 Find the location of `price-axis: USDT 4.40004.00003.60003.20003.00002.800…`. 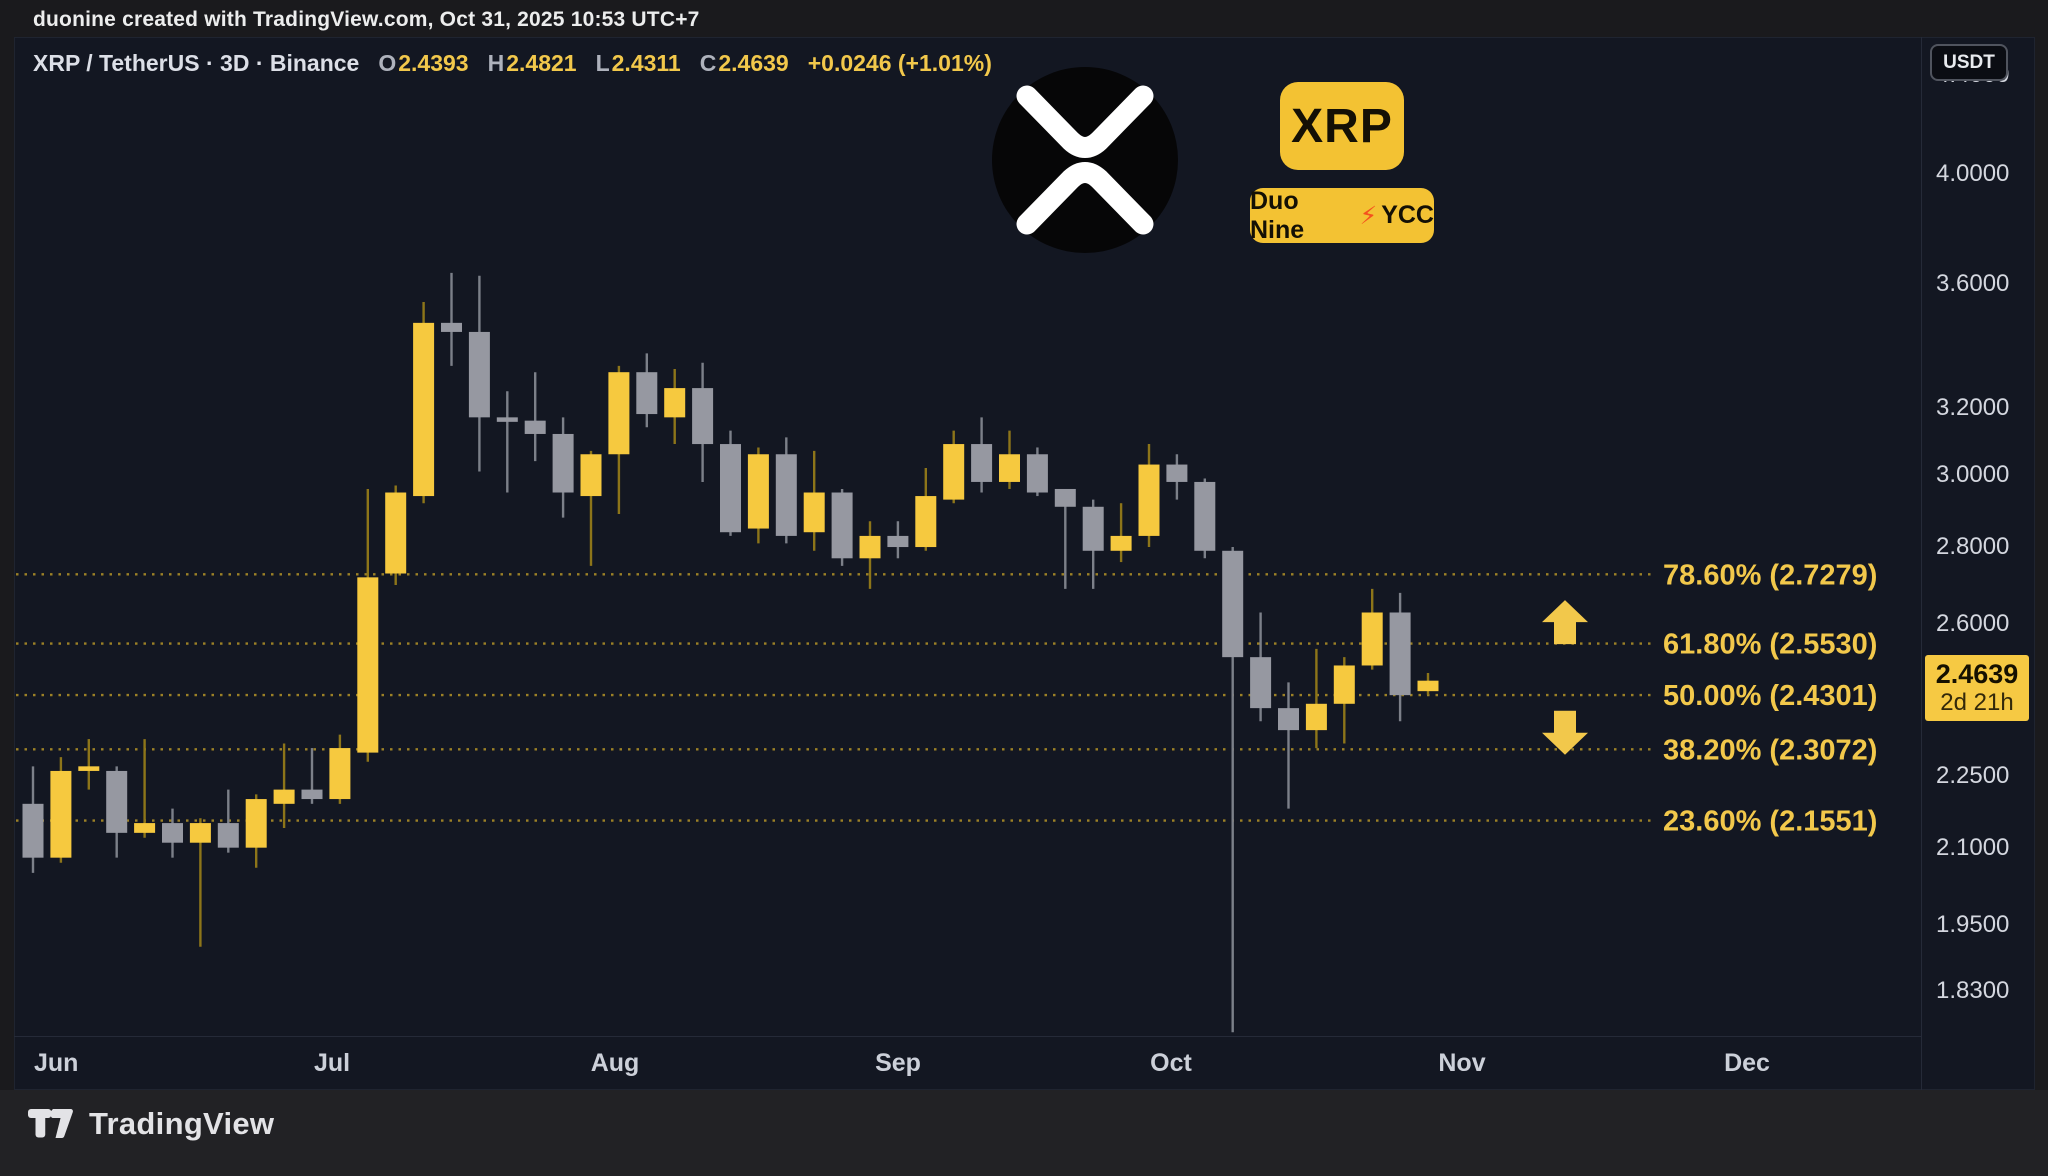

price-axis: USDT 4.40004.00003.60003.20003.00002.800… is located at coordinates (1978, 563).